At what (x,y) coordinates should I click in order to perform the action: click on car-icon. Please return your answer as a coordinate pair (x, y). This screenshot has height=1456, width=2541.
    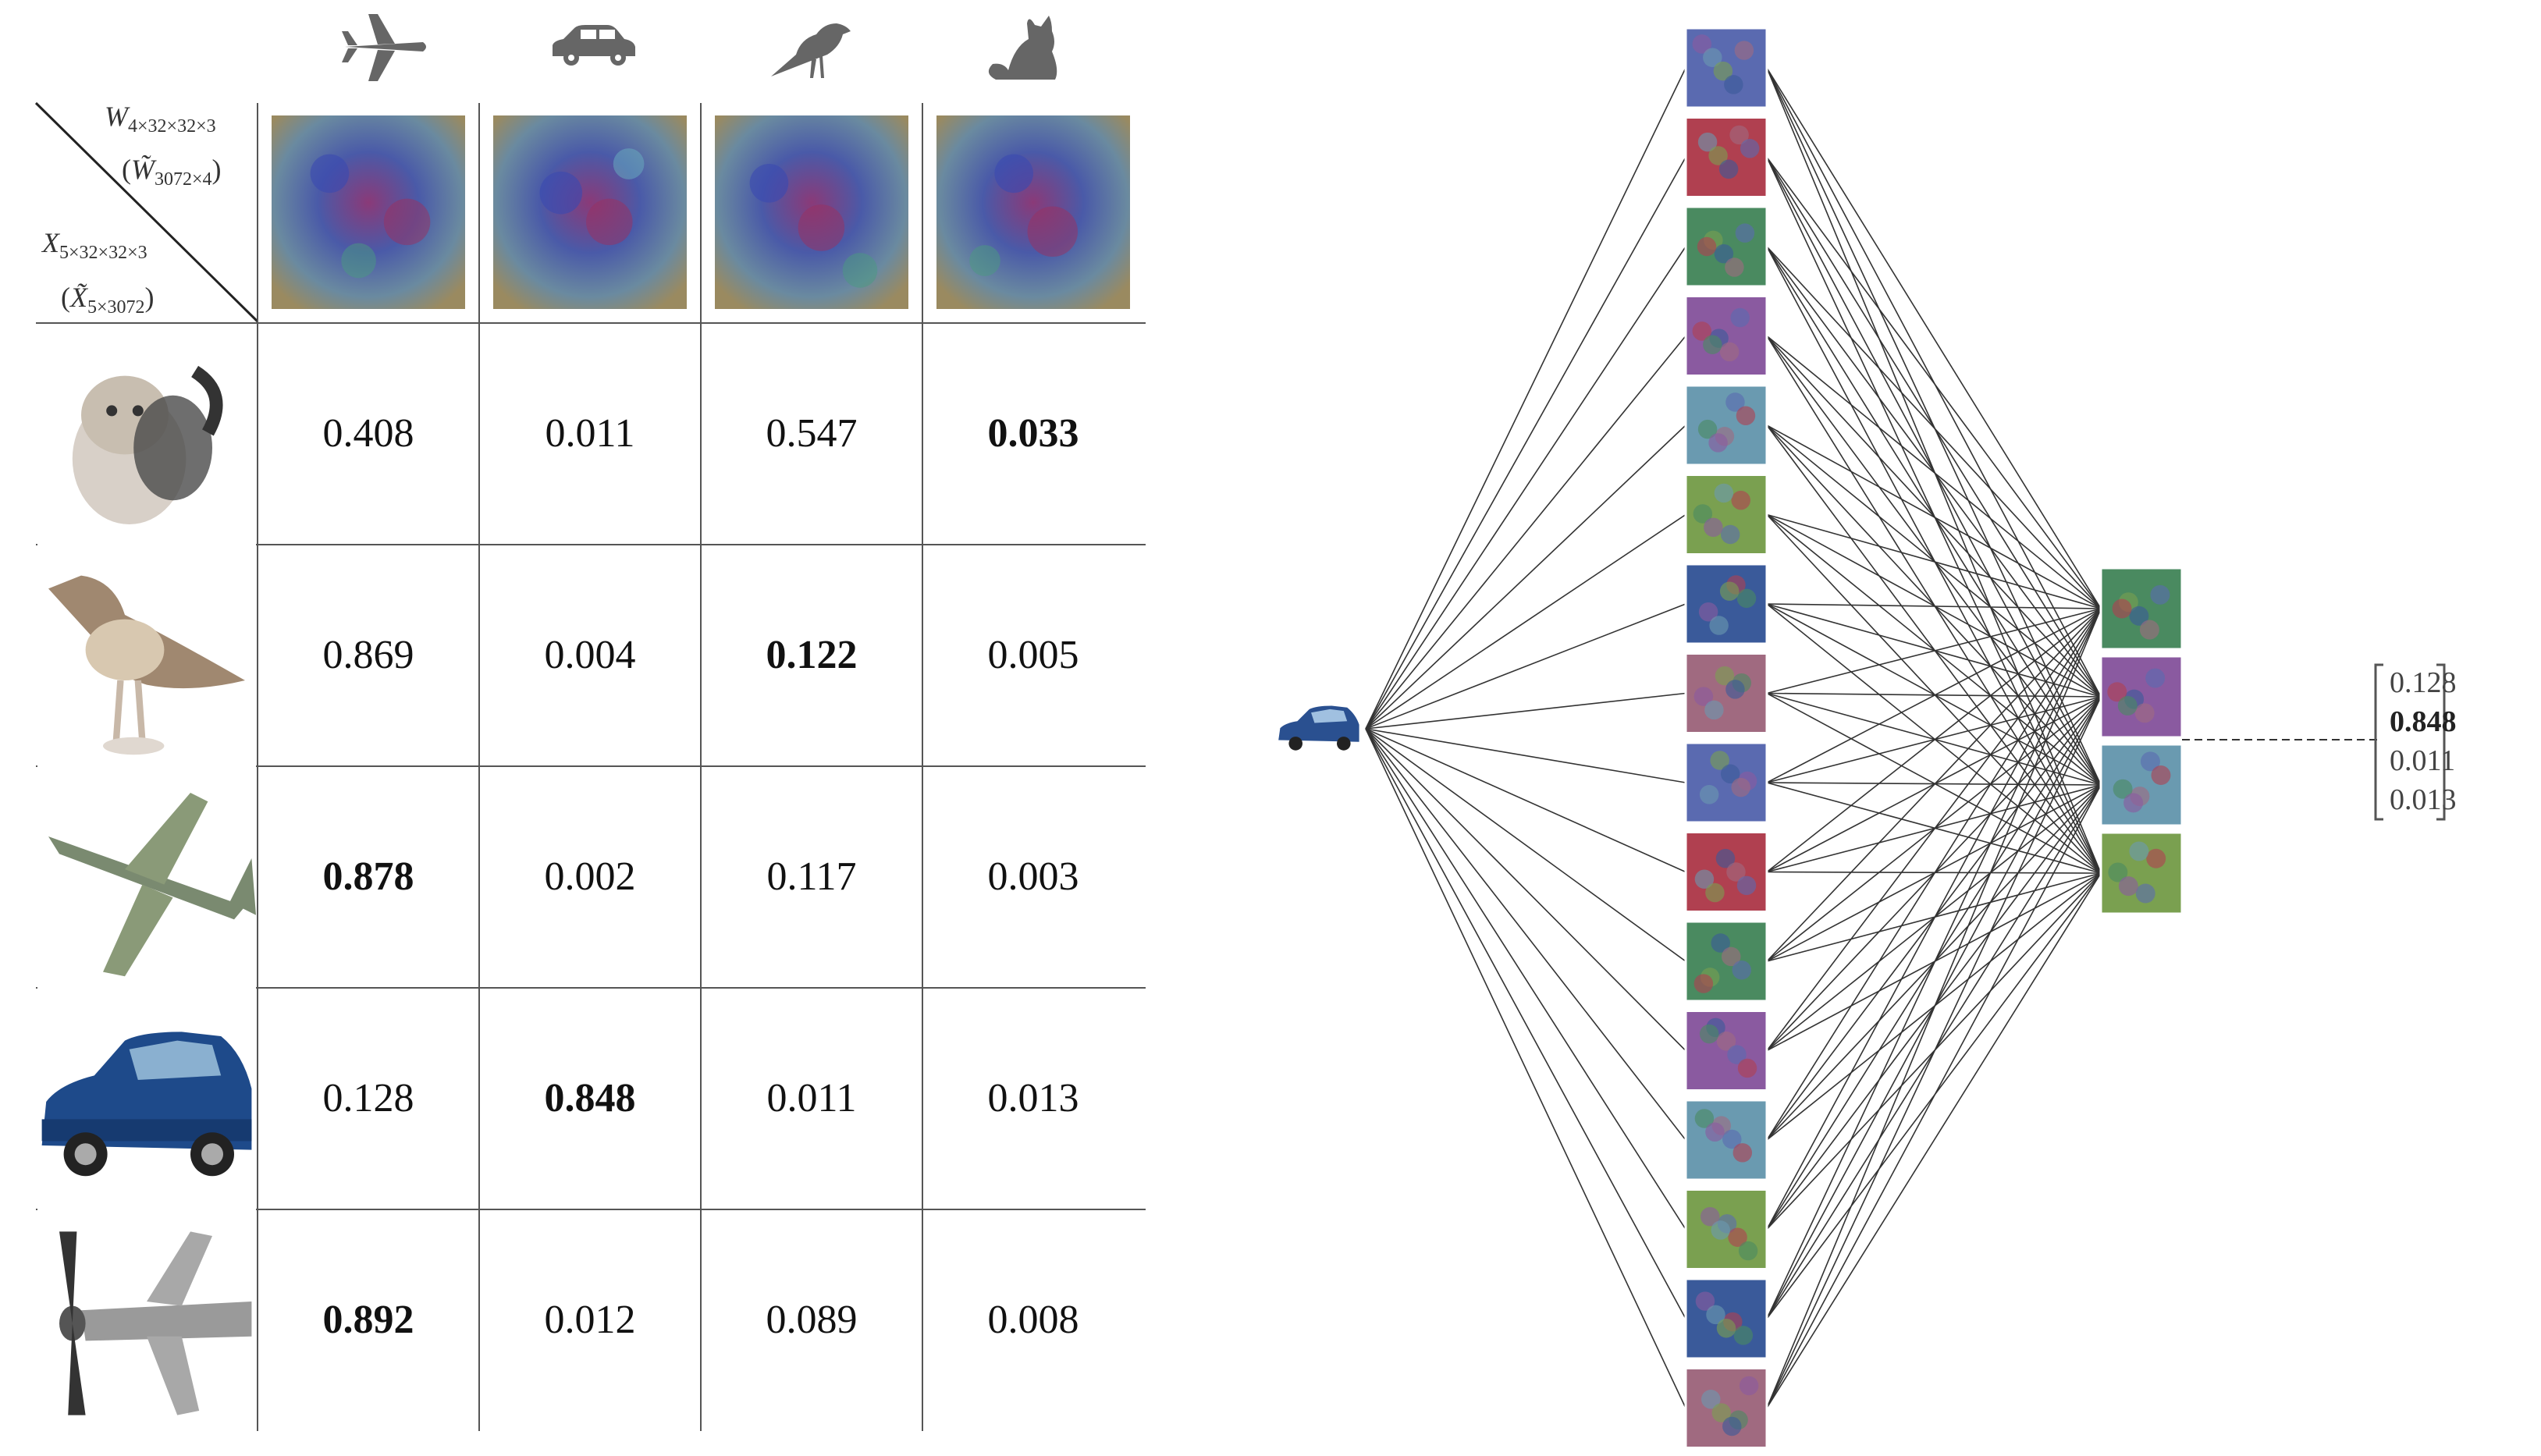
    Looking at the image, I should click on (594, 46).